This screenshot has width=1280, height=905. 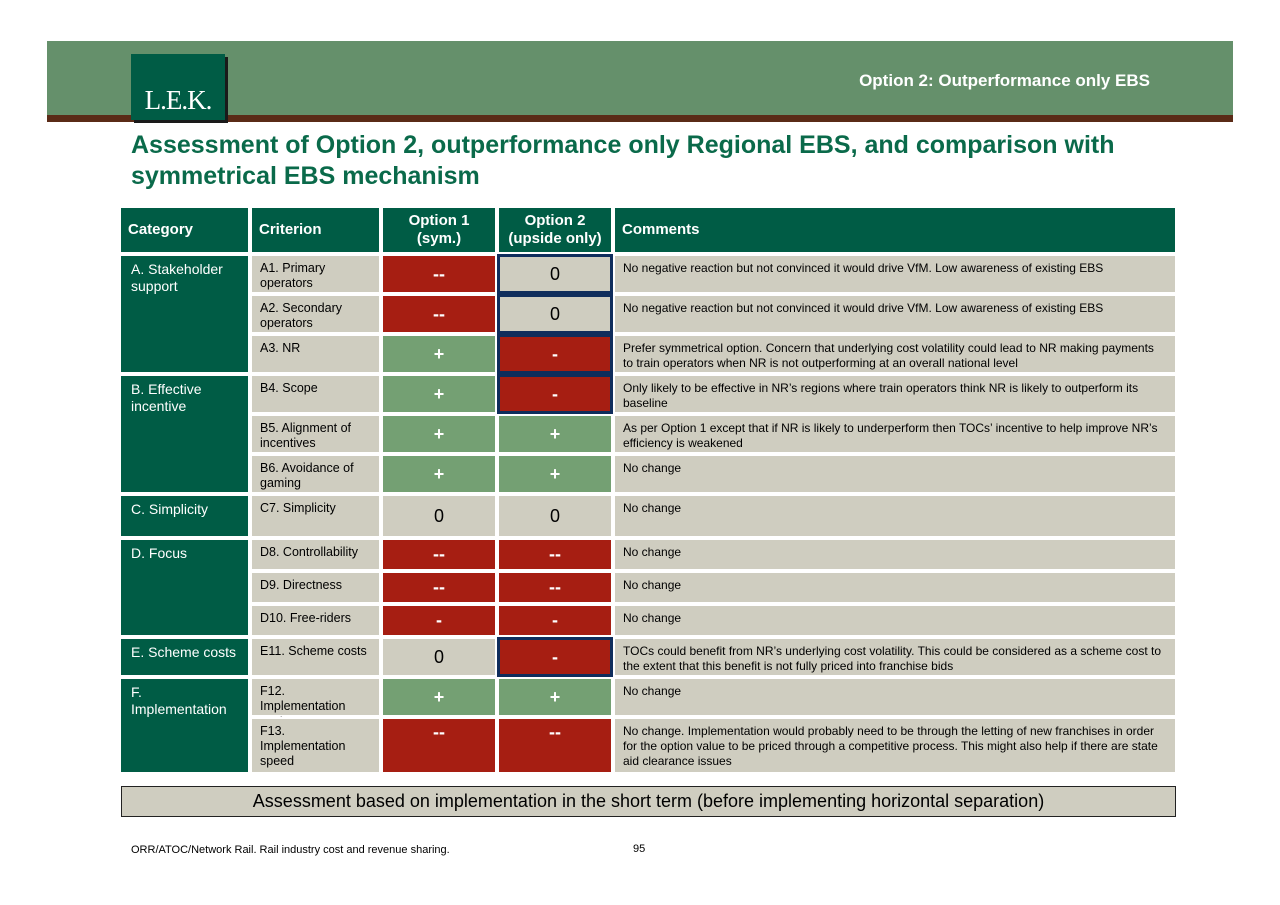 What do you see at coordinates (184, 587) in the screenshot?
I see `category-focus: D. Focus` at bounding box center [184, 587].